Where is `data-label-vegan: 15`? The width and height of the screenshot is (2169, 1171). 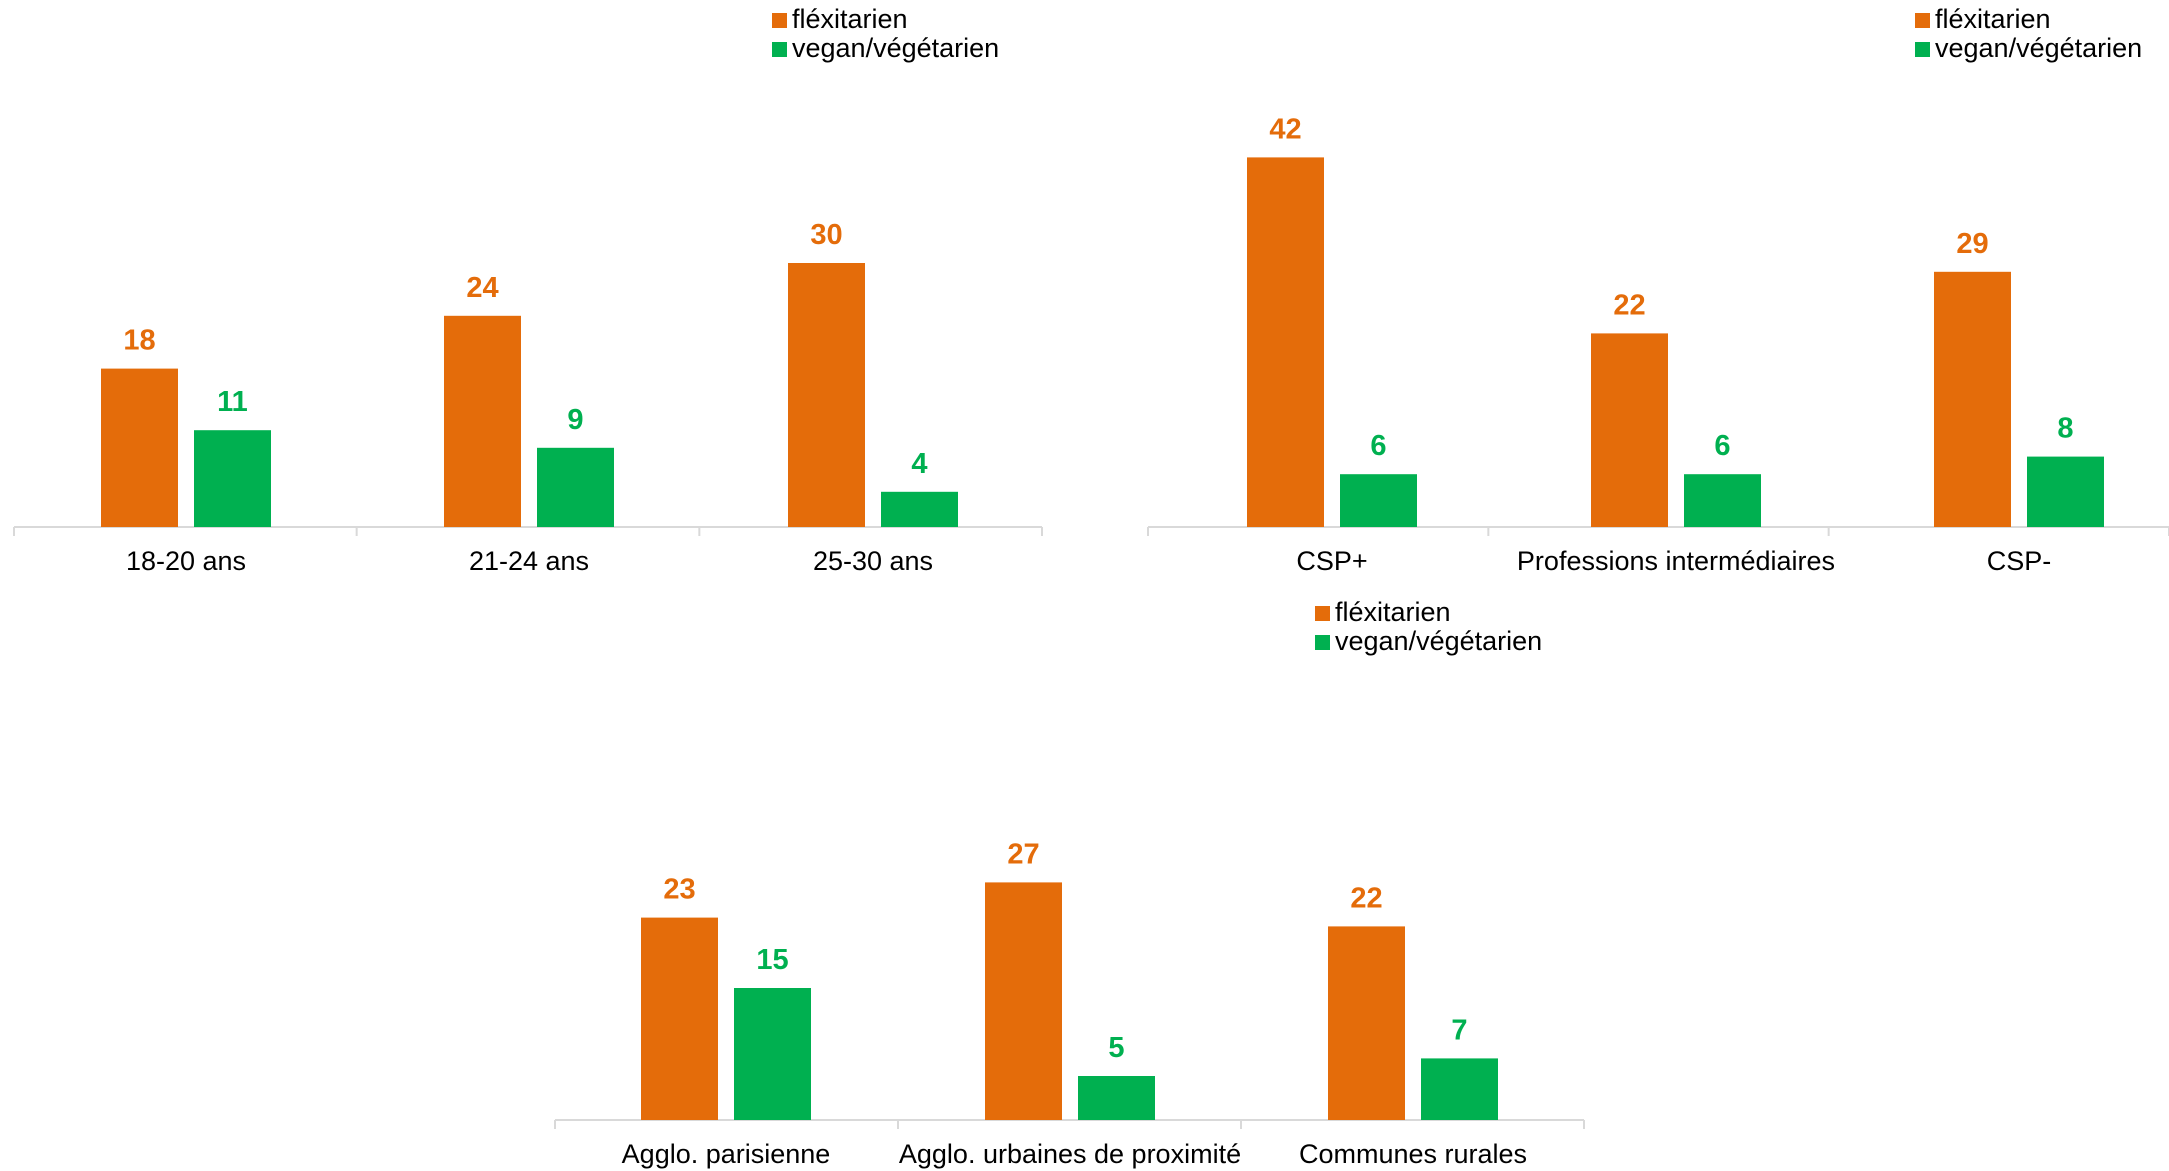 data-label-vegan: 15 is located at coordinates (772, 960).